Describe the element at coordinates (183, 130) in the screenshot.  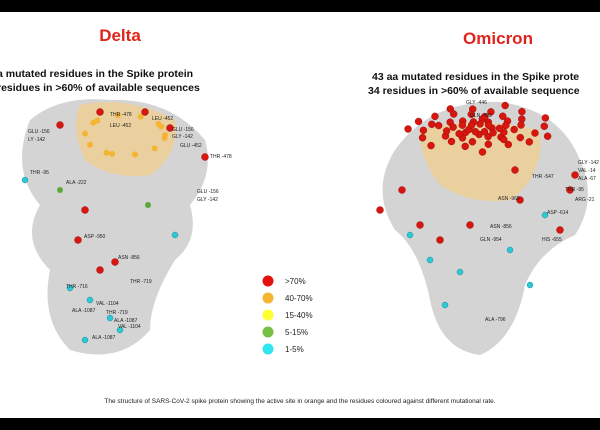
I see `residue-label: GLU -156` at that location.